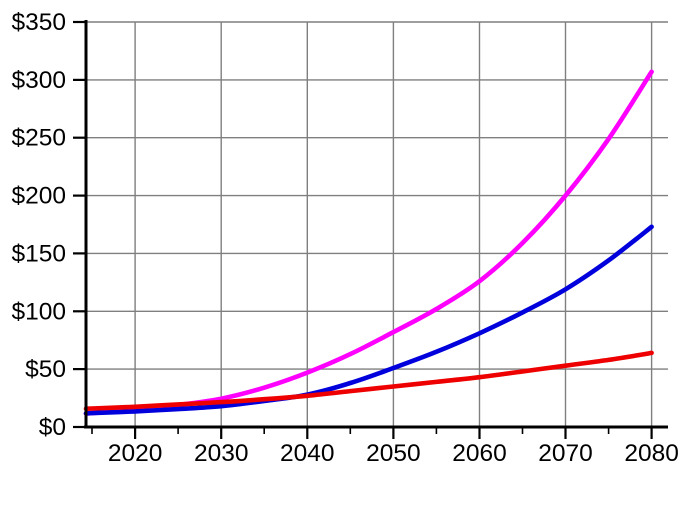  I want to click on y-tick-label: $300, so click(38, 80).